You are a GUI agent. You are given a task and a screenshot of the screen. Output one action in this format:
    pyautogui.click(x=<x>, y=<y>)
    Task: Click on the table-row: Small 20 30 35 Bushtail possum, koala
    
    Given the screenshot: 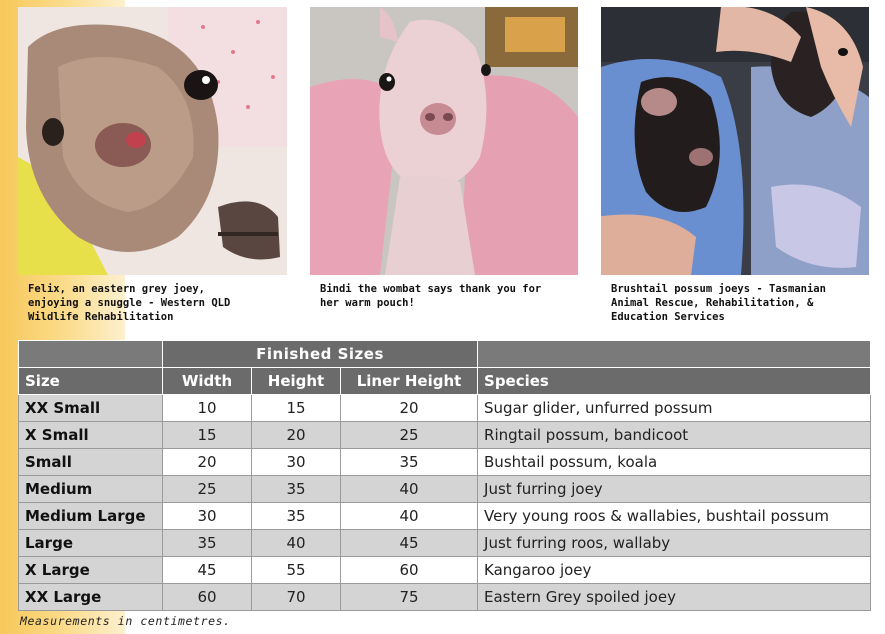 What is the action you would take?
    pyautogui.click(x=445, y=462)
    